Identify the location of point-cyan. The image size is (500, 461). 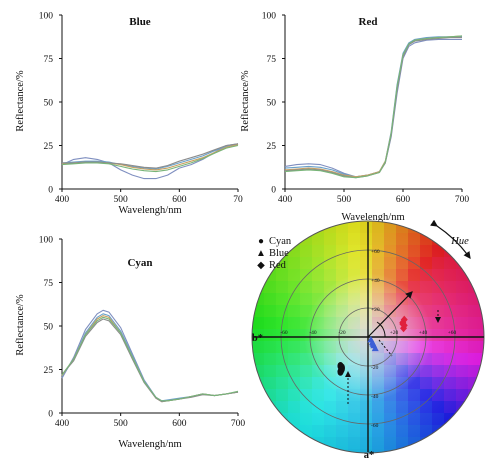
(341, 370).